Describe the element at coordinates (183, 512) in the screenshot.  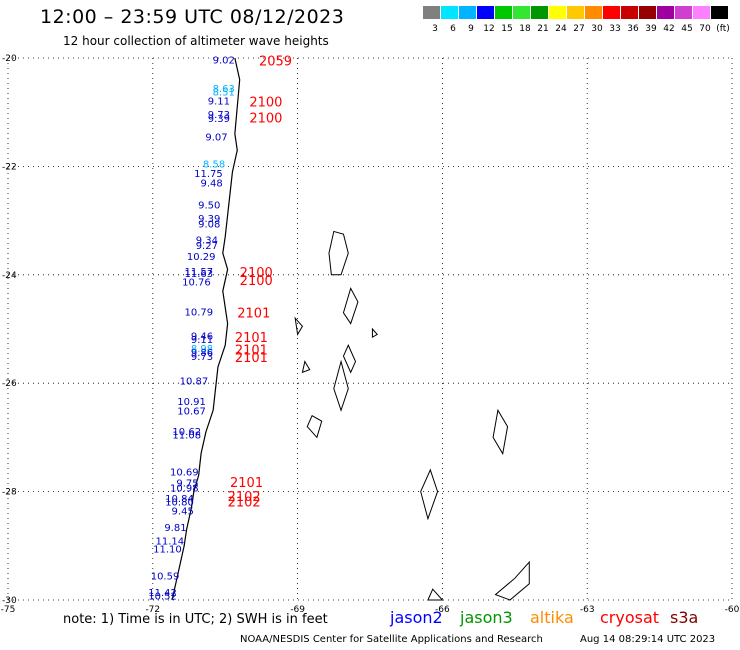
I see `swh-label: 9.45` at that location.